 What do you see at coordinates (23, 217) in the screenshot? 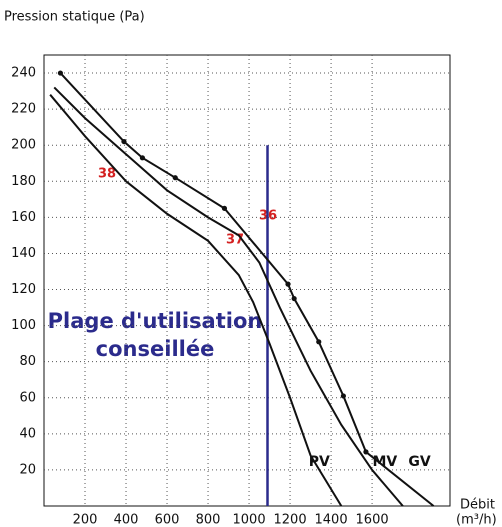
I see `y-tick-label: 160` at bounding box center [23, 217].